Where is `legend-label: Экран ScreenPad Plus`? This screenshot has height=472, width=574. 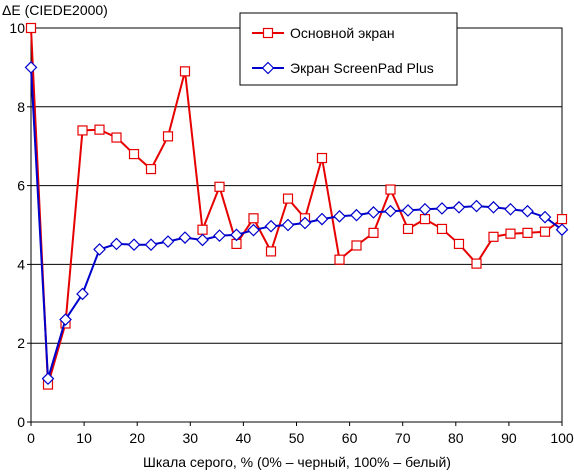 legend-label: Экран ScreenPad Plus is located at coordinates (362, 68).